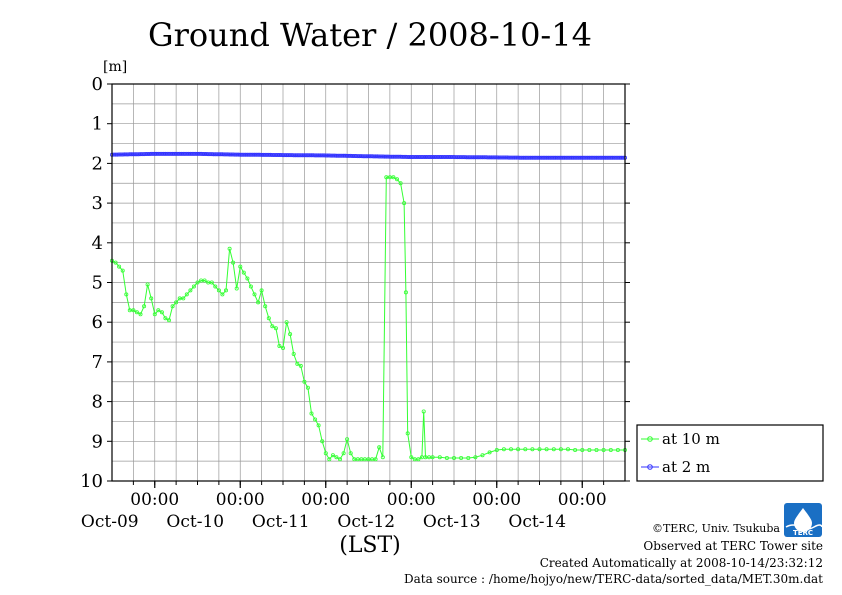 The height and width of the screenshot is (595, 842). What do you see at coordinates (650, 467) in the screenshot?
I see `legend-marker-2m` at bounding box center [650, 467].